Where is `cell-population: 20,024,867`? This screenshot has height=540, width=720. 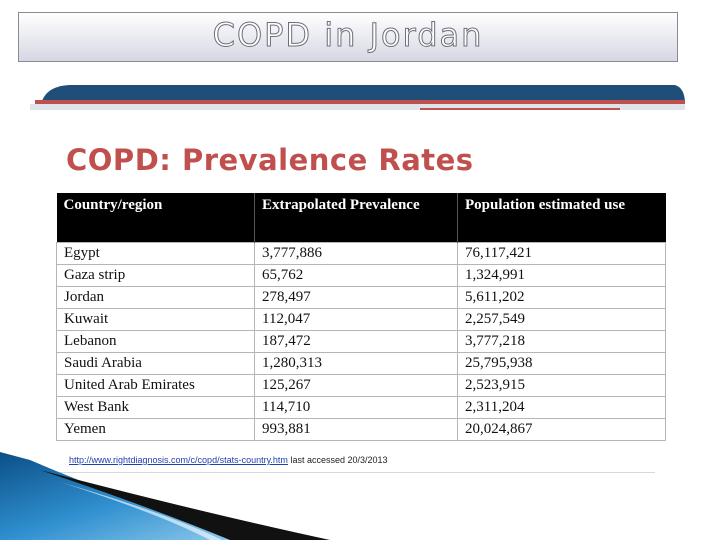 cell-population: 20,024,867 is located at coordinates (561, 429).